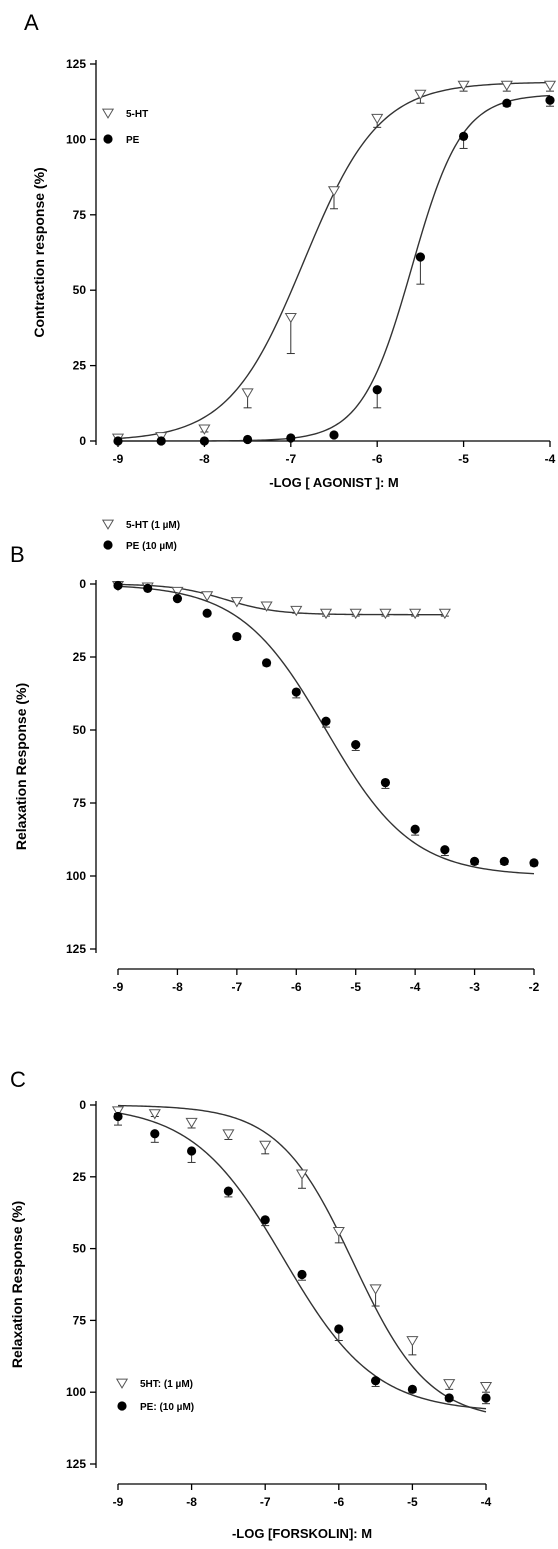 This screenshot has width=558, height=1549. I want to click on legend: 5-HT PE, so click(124, 127).